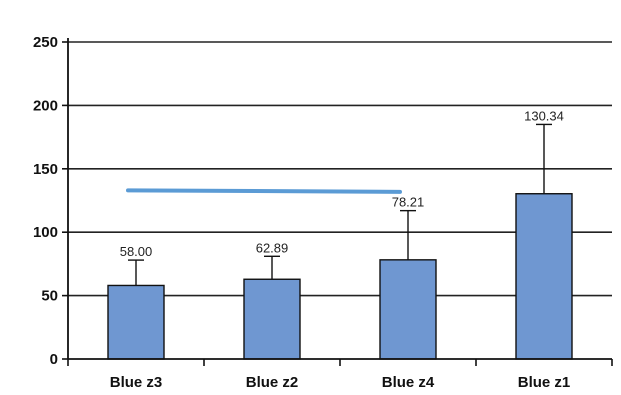 This screenshot has height=395, width=621. Describe the element at coordinates (45, 232) in the screenshot. I see `y-tick-label: 100` at that location.